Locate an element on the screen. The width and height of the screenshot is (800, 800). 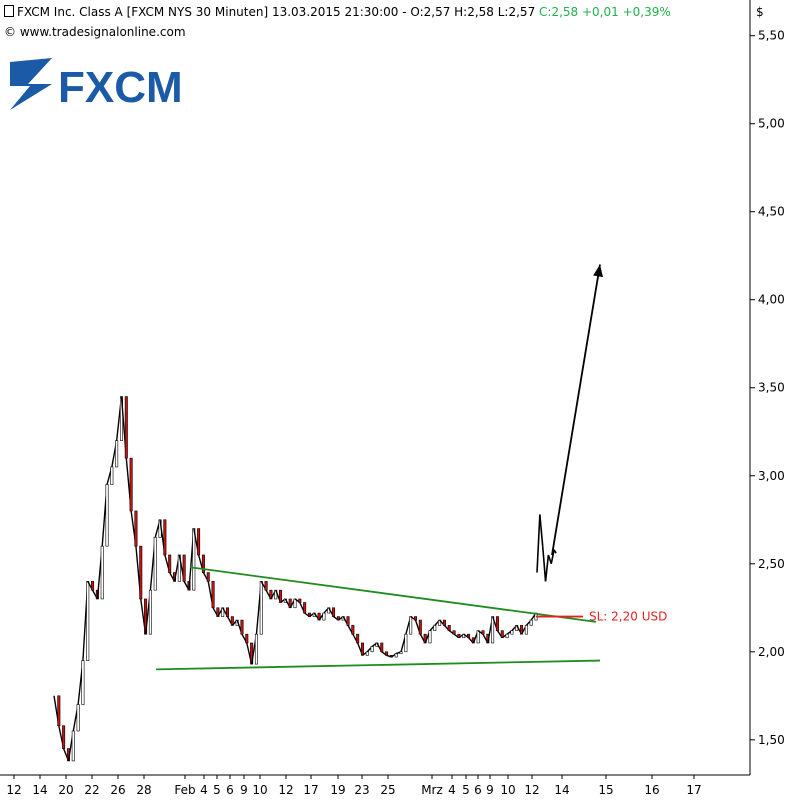
x-tick-label: Feb is located at coordinates (184, 790).